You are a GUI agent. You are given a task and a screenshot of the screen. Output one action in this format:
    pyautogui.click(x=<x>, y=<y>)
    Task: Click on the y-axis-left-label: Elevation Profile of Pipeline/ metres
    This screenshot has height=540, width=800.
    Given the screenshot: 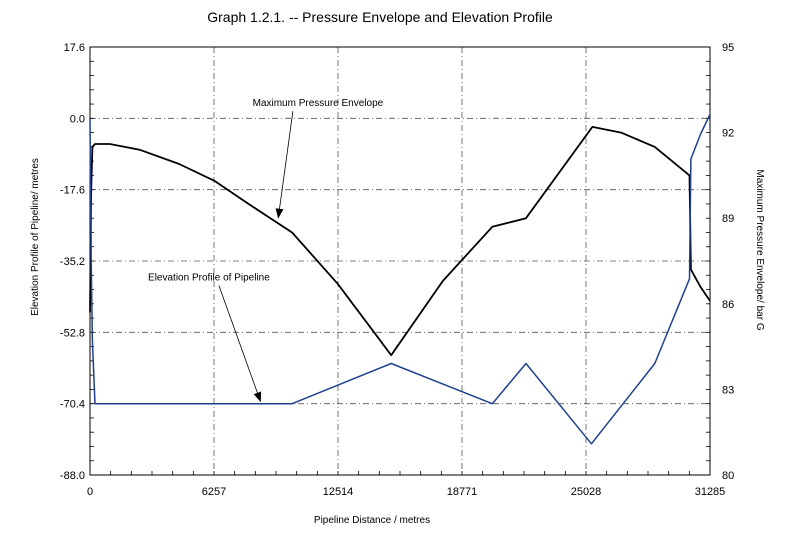 What is the action you would take?
    pyautogui.click(x=35, y=237)
    